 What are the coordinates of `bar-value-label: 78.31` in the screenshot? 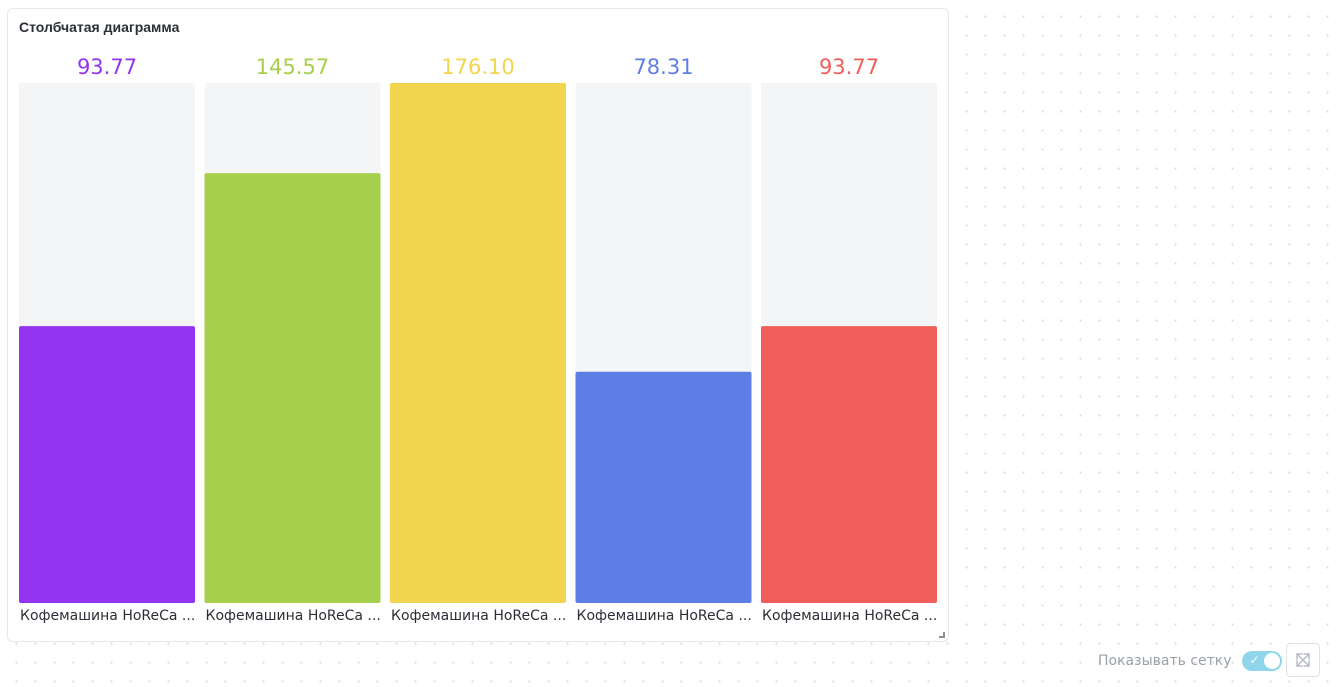 It's located at (663, 67).